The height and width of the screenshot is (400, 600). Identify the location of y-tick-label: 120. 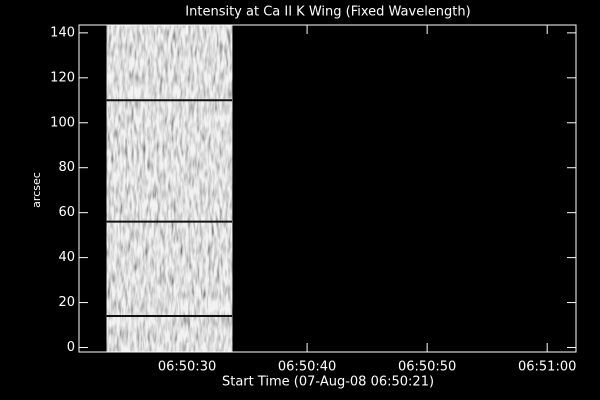
(62, 77).